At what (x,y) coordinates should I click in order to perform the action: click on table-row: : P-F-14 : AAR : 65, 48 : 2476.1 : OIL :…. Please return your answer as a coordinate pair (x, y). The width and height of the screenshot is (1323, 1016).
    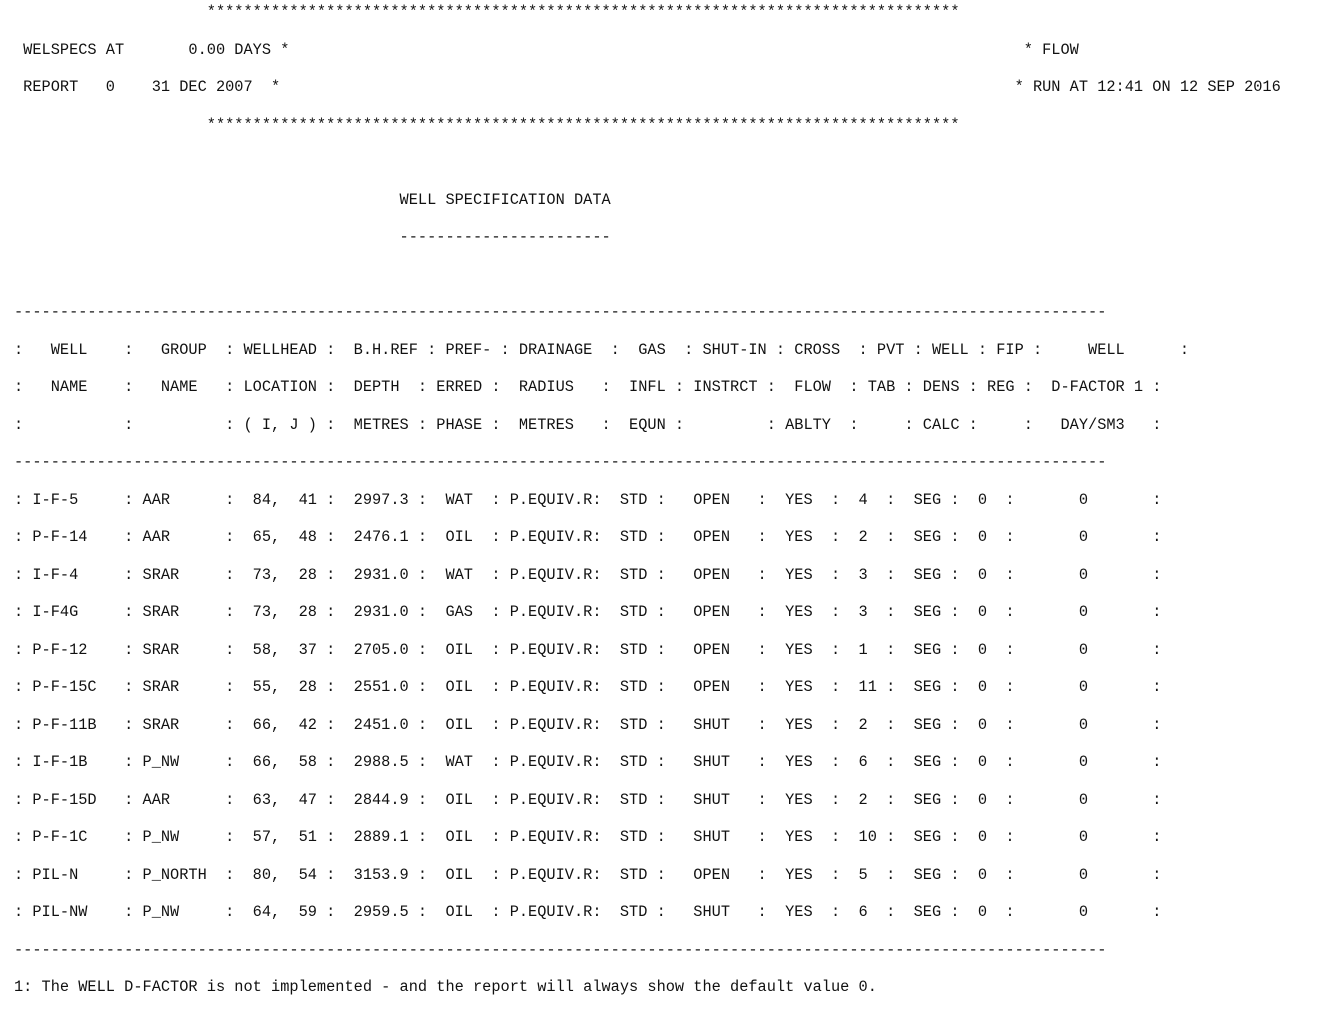
    Looking at the image, I should click on (588, 537).